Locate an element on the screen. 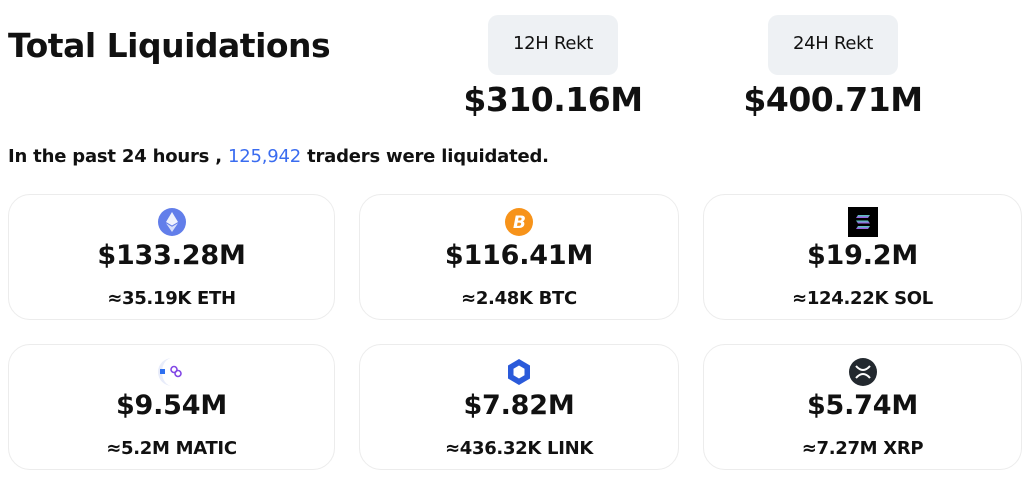 The height and width of the screenshot is (480, 1036). liquidation-quantity: ≈2.48K BTC is located at coordinates (519, 298).